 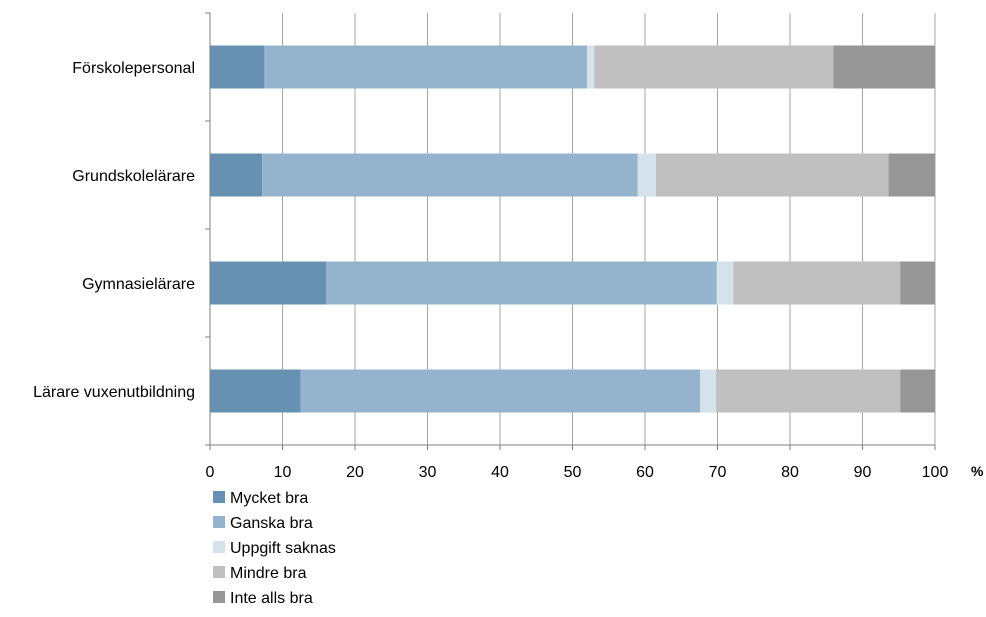 I want to click on legend-label: Mindre bra, so click(x=268, y=573).